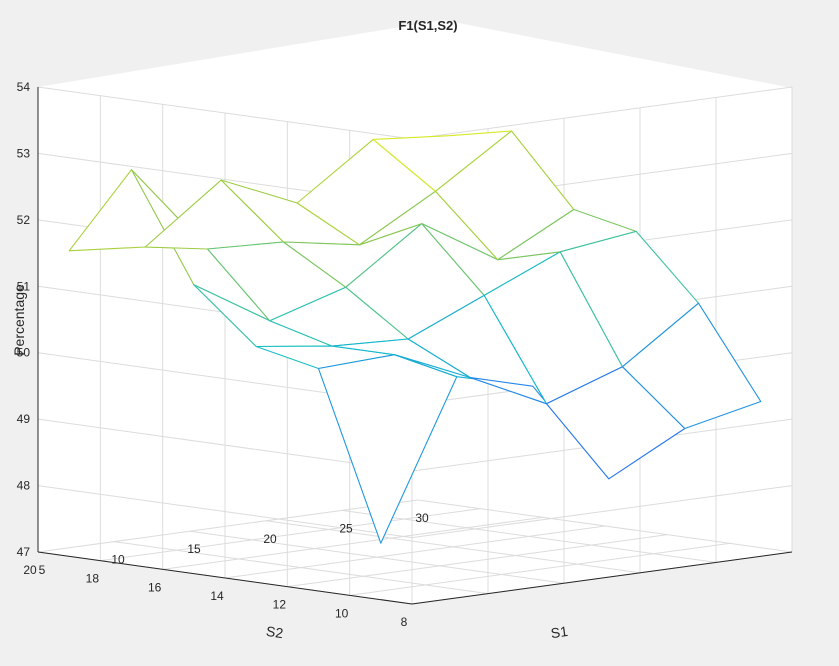 The image size is (839, 666). Describe the element at coordinates (24, 153) in the screenshot. I see `z-tick-label: 53` at that location.